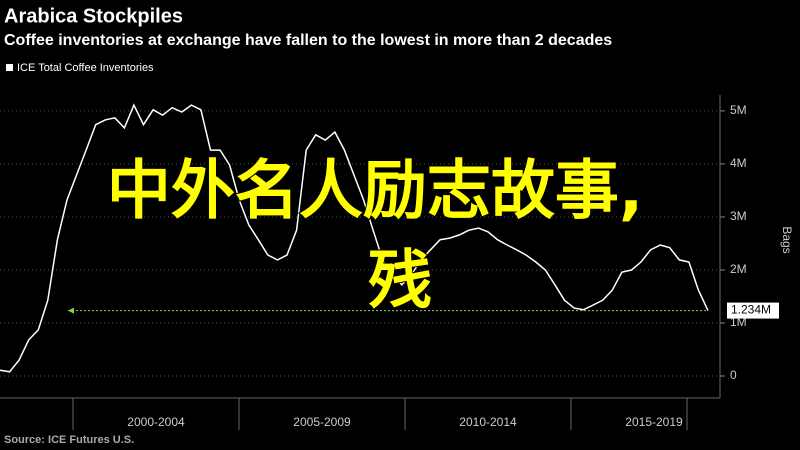  I want to click on value-label: 1.234M, so click(751, 310).